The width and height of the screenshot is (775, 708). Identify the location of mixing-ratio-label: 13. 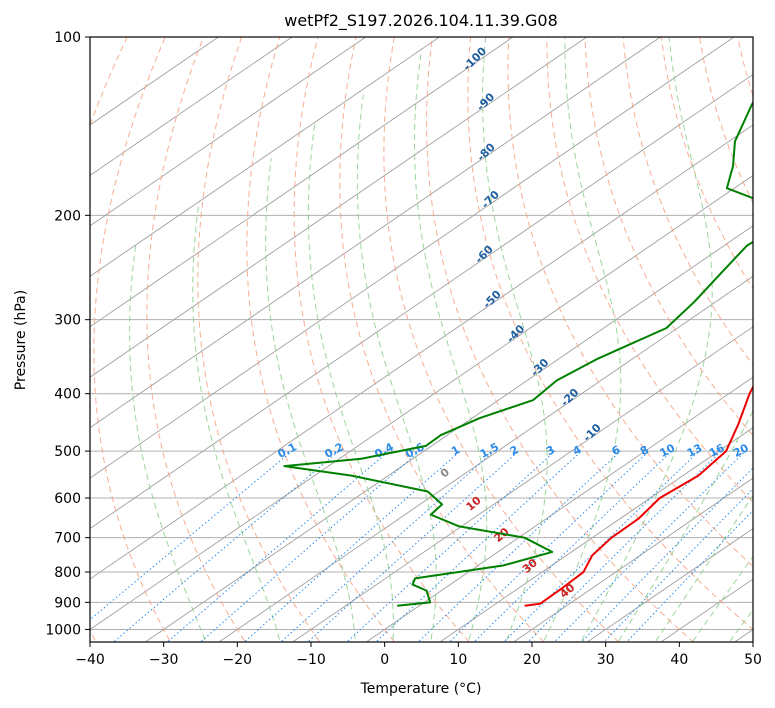
(695, 450).